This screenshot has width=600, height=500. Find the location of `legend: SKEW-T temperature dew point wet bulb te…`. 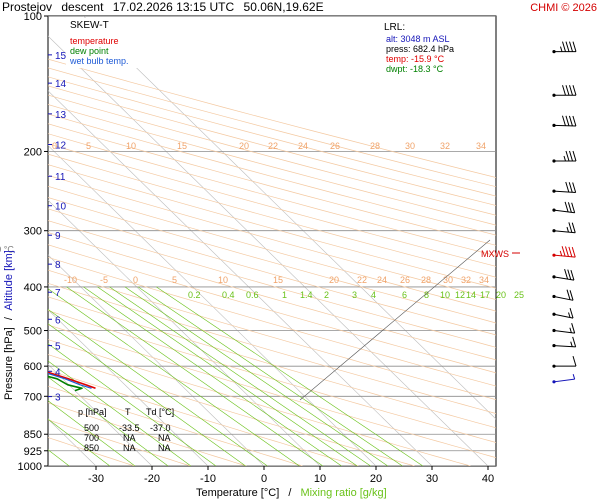

legend: SKEW-T temperature dew point wet bulb te… is located at coordinates (103, 43).